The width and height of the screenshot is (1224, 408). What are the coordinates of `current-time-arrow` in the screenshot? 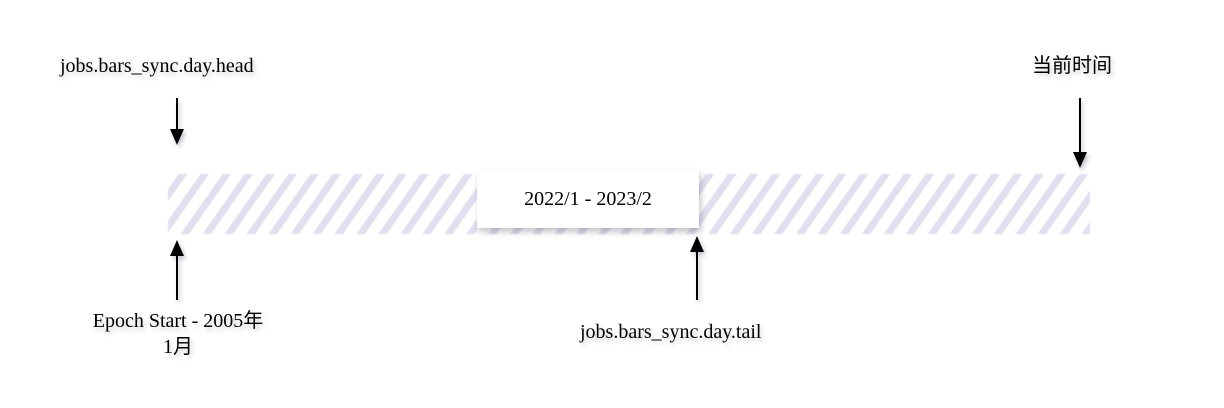 It's located at (1080, 133).